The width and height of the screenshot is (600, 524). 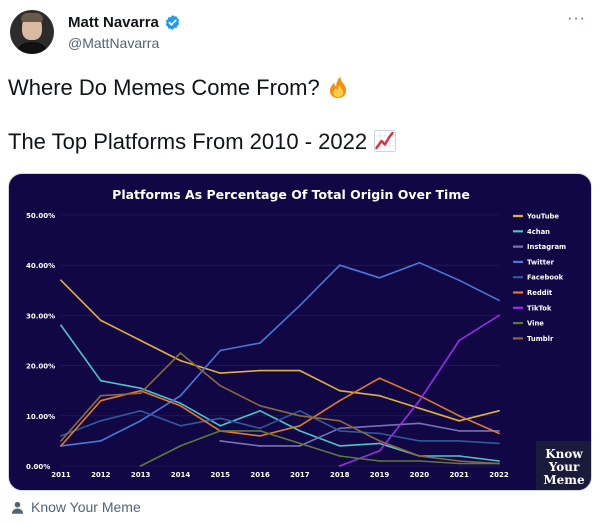 What do you see at coordinates (40, 367) in the screenshot?
I see `y-tick-label: 20.00%` at bounding box center [40, 367].